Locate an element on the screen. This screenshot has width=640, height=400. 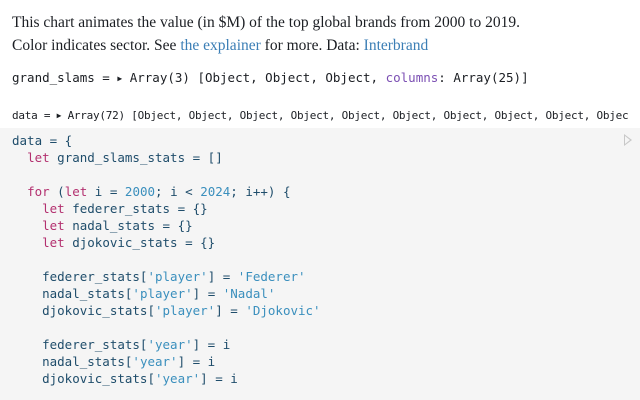
code-token: i = is located at coordinates (106, 191).